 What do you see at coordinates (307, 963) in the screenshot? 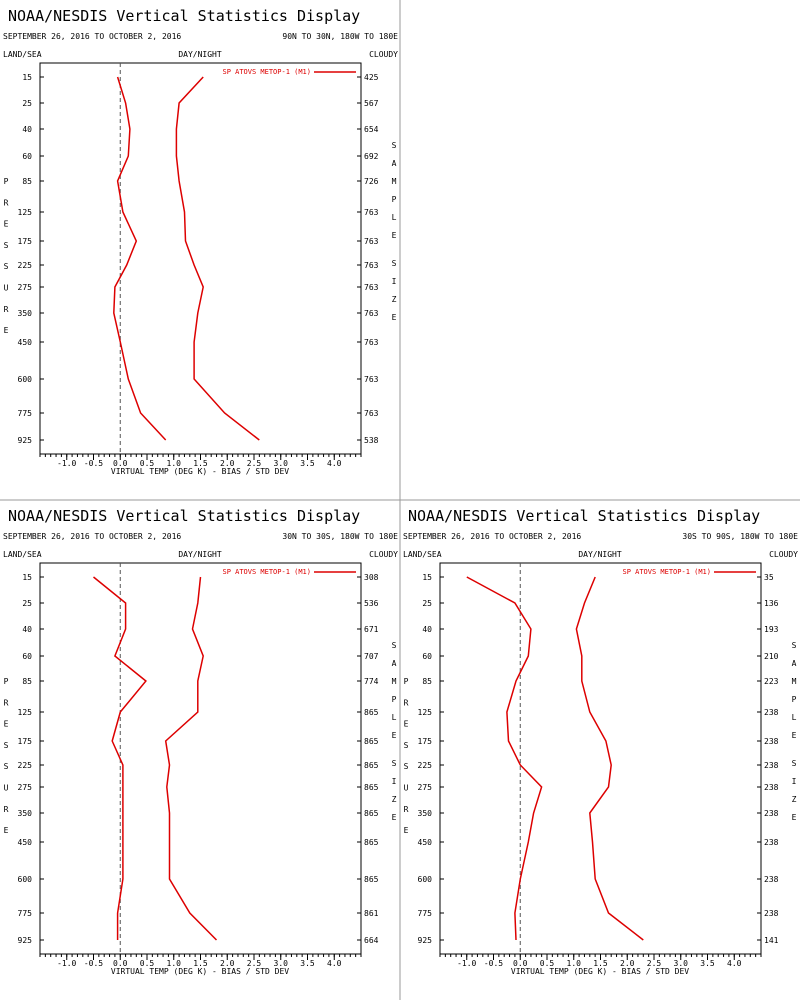
I see `x-tick-label: 3.5` at bounding box center [307, 963].